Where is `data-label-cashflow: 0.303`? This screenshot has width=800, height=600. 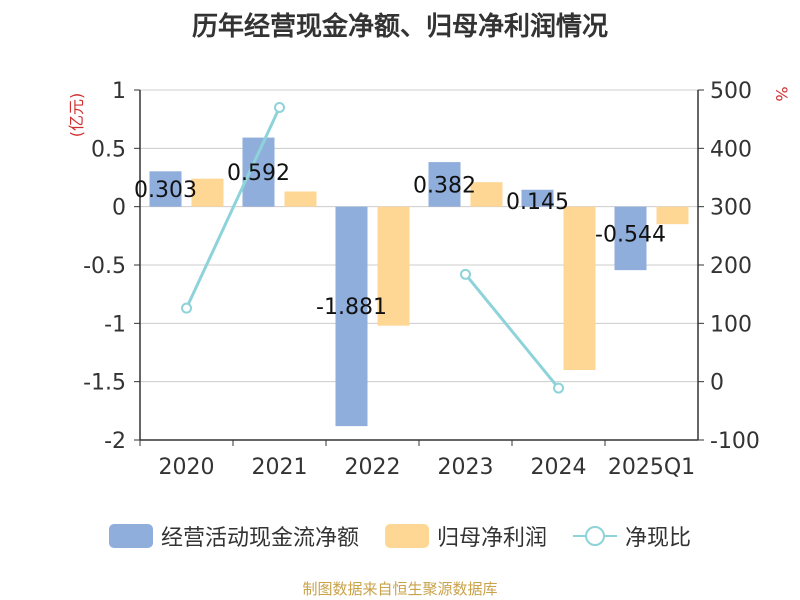 data-label-cashflow: 0.303 is located at coordinates (165, 190).